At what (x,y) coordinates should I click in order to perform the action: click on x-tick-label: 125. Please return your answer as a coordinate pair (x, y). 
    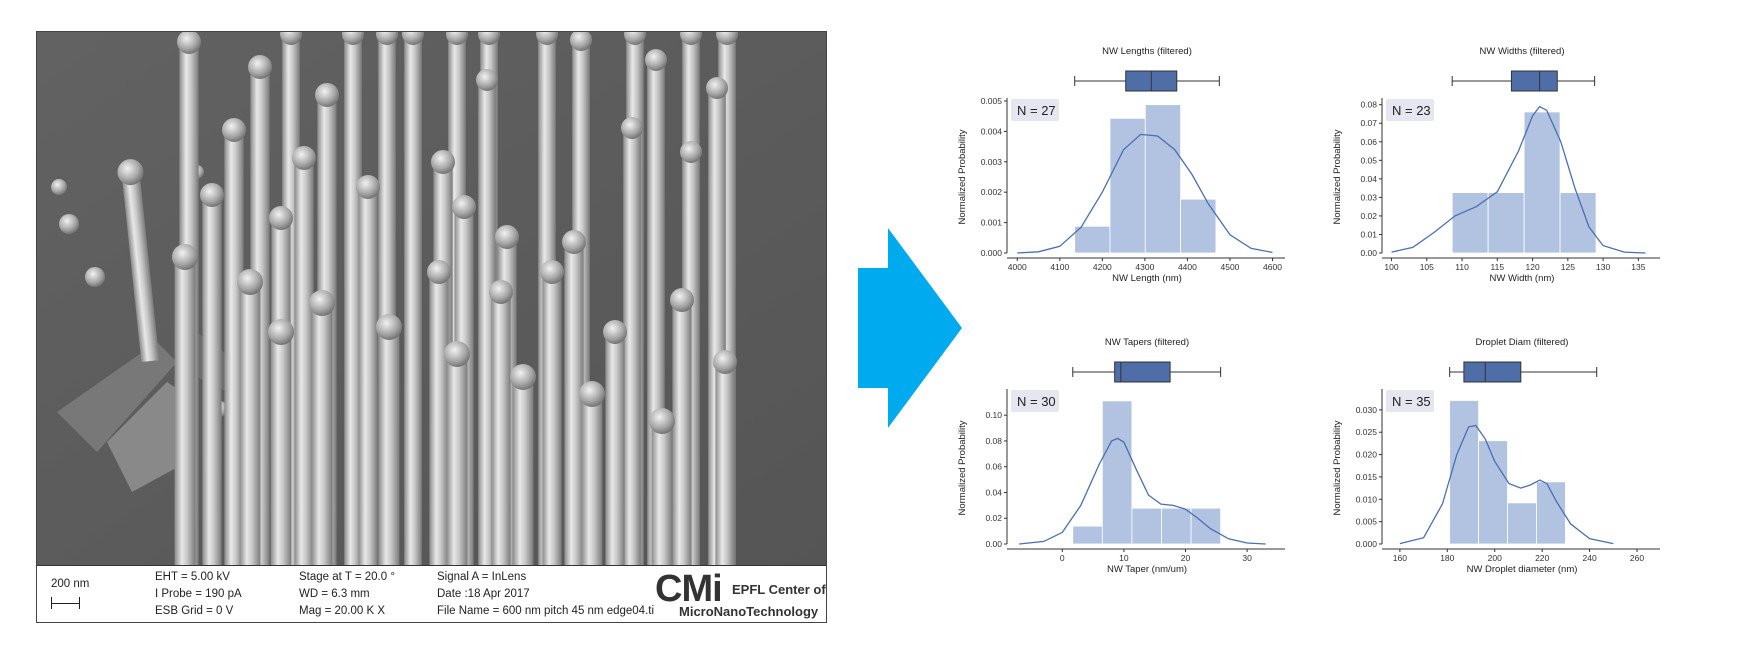
    Looking at the image, I should click on (1568, 267).